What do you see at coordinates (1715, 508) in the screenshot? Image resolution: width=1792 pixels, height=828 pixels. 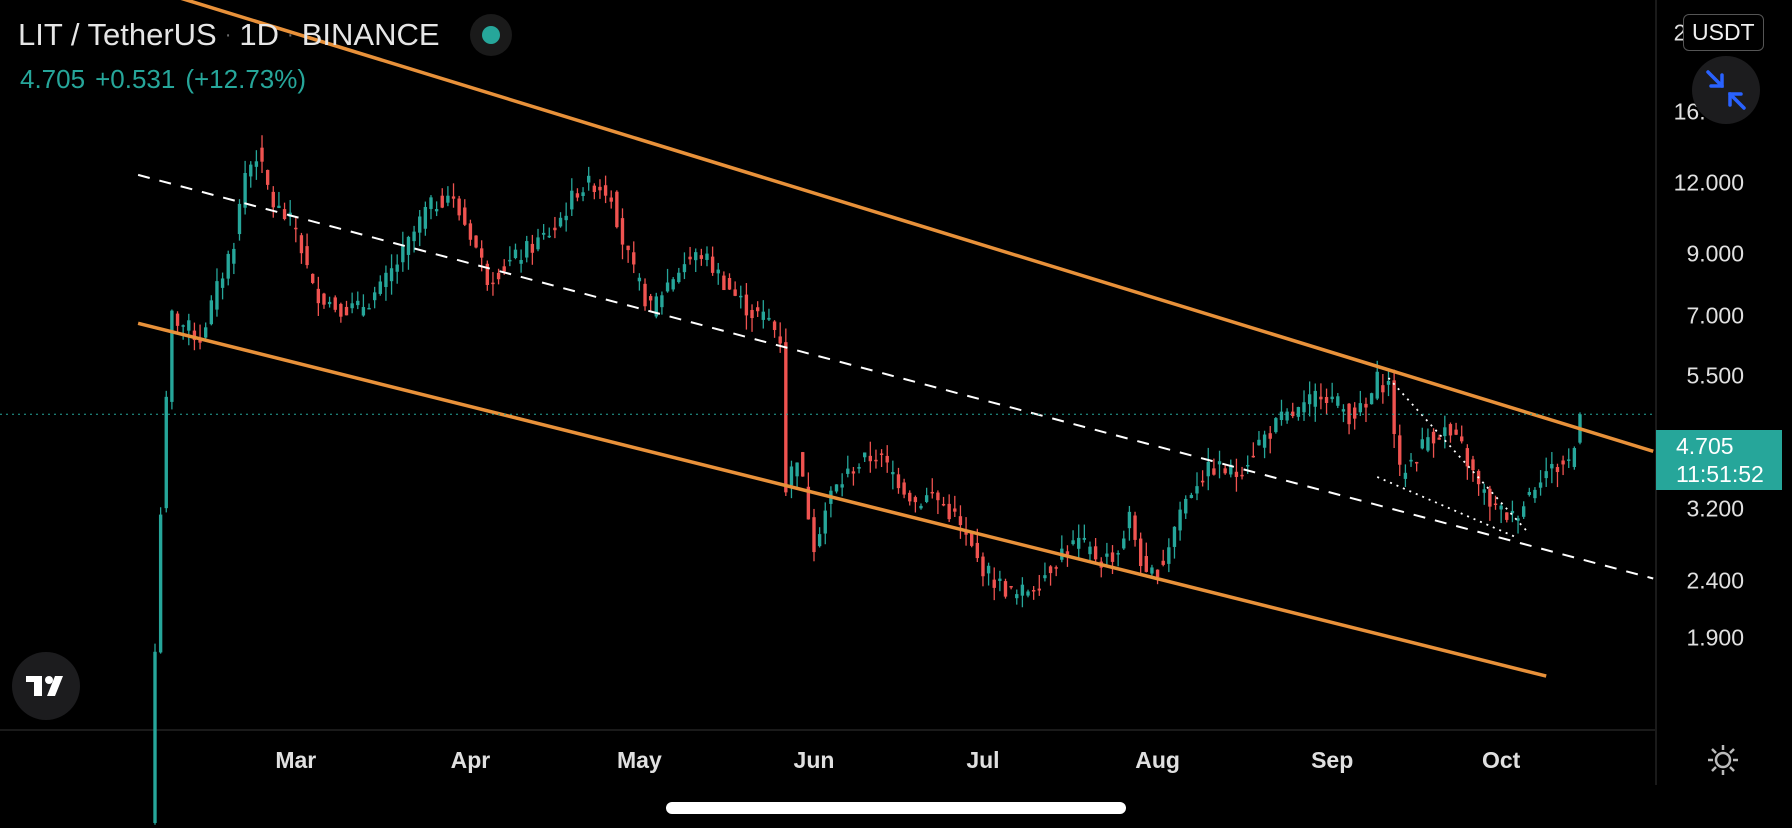 I see `price-tick-label: 3.200` at bounding box center [1715, 508].